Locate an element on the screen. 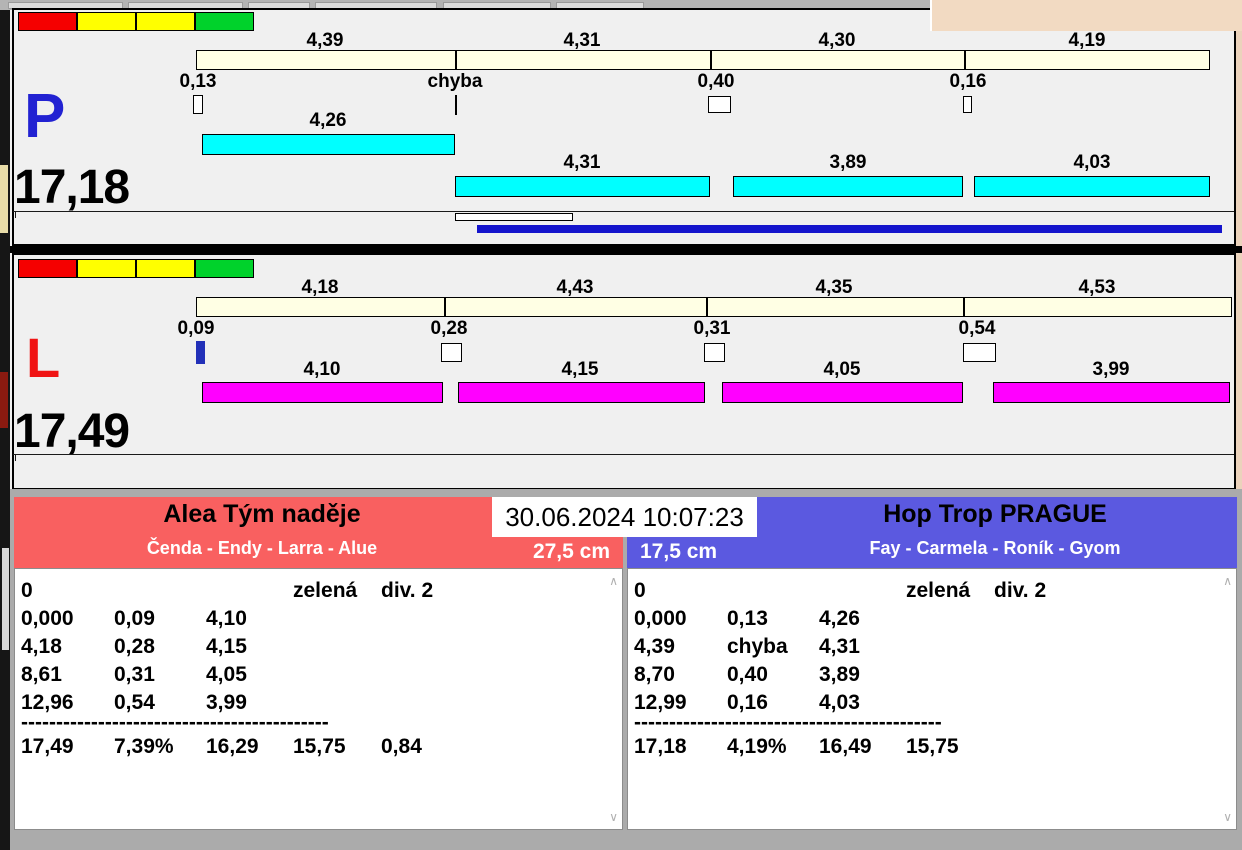  datetime-display: 30.06.2024 10:07:23 is located at coordinates (624, 517).